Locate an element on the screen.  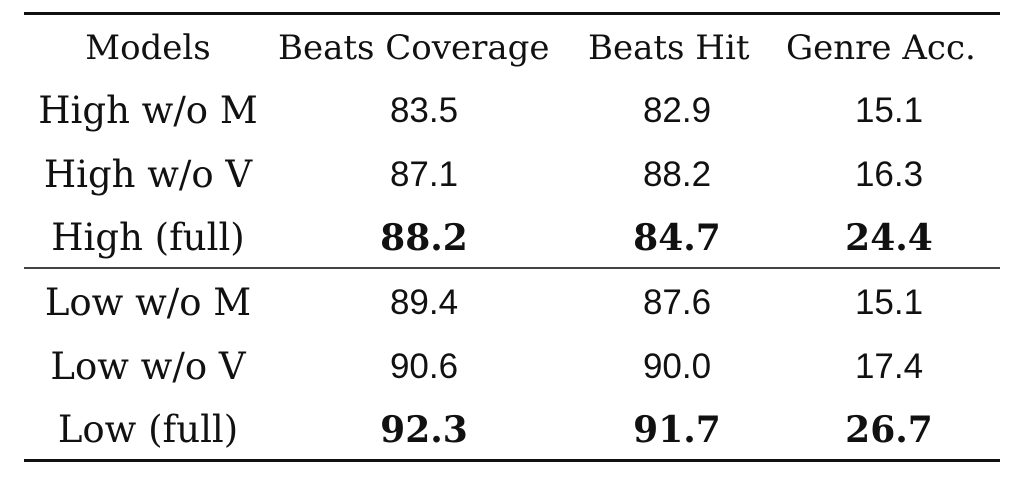
beats-hit-value: 82.9 is located at coordinates (677, 110).